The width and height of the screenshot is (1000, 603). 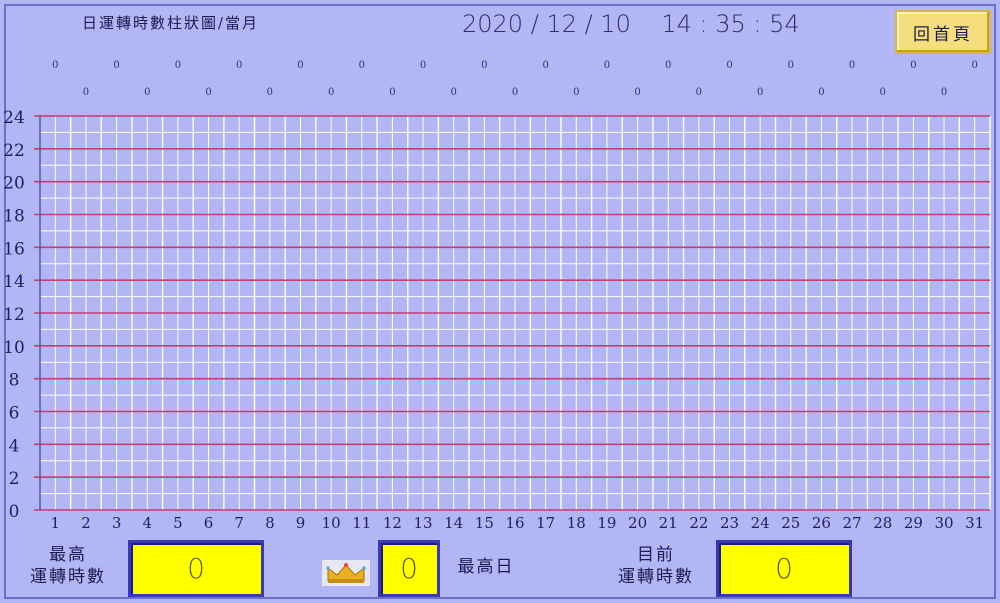 I want to click on x-tick-label: 28, so click(x=882, y=523).